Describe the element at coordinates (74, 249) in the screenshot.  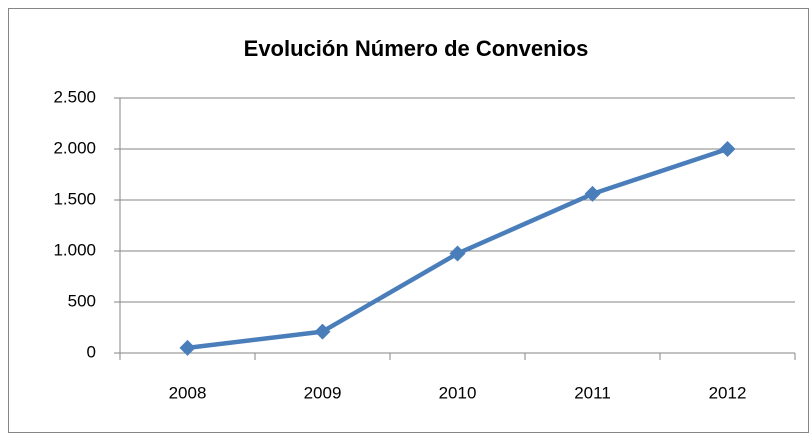
I see `y-tick-label: 1.000` at that location.